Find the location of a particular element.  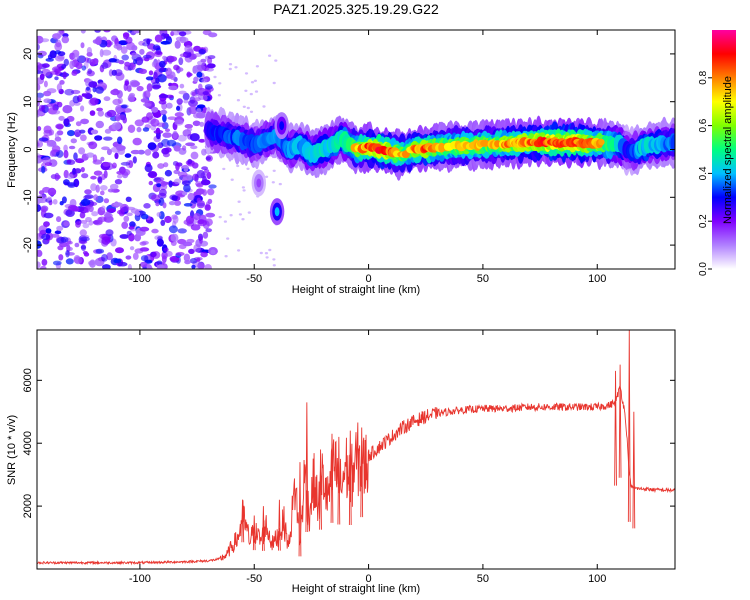

x-tick-label: -50 is located at coordinates (254, 579).